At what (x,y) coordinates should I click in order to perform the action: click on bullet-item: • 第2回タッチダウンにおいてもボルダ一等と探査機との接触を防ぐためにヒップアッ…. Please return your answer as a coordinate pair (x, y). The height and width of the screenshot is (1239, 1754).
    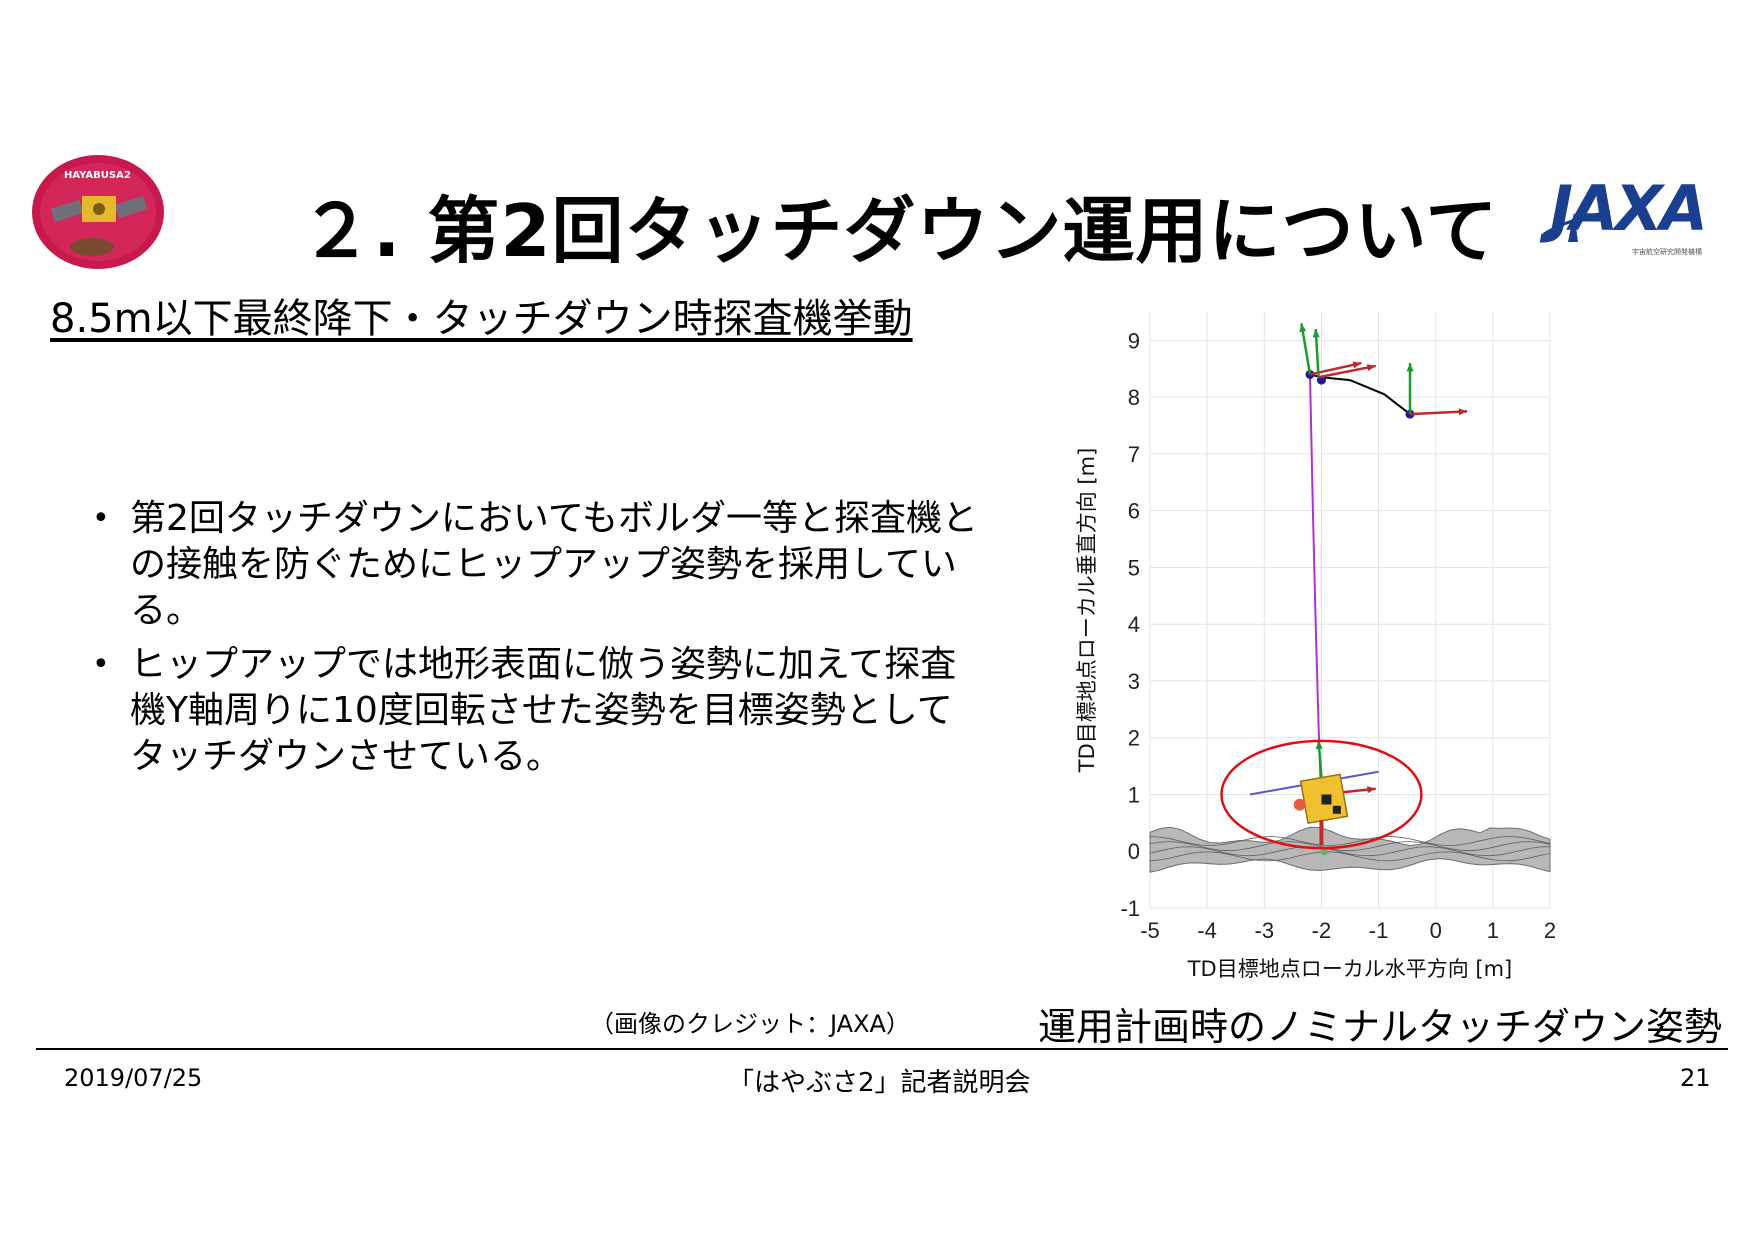
    Looking at the image, I should click on (538, 565).